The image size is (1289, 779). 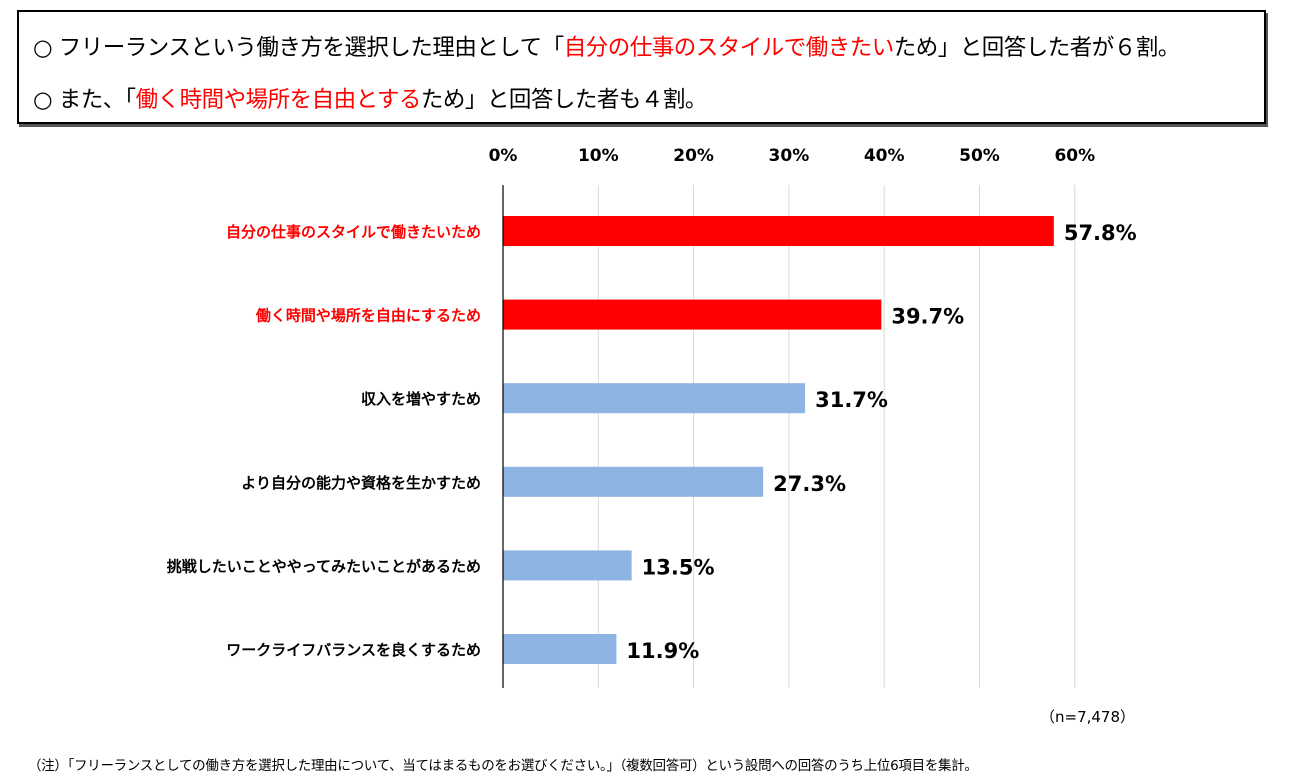 I want to click on summary-highlight: 自分の仕事のスタイルで働きたい, so click(x=729, y=48).